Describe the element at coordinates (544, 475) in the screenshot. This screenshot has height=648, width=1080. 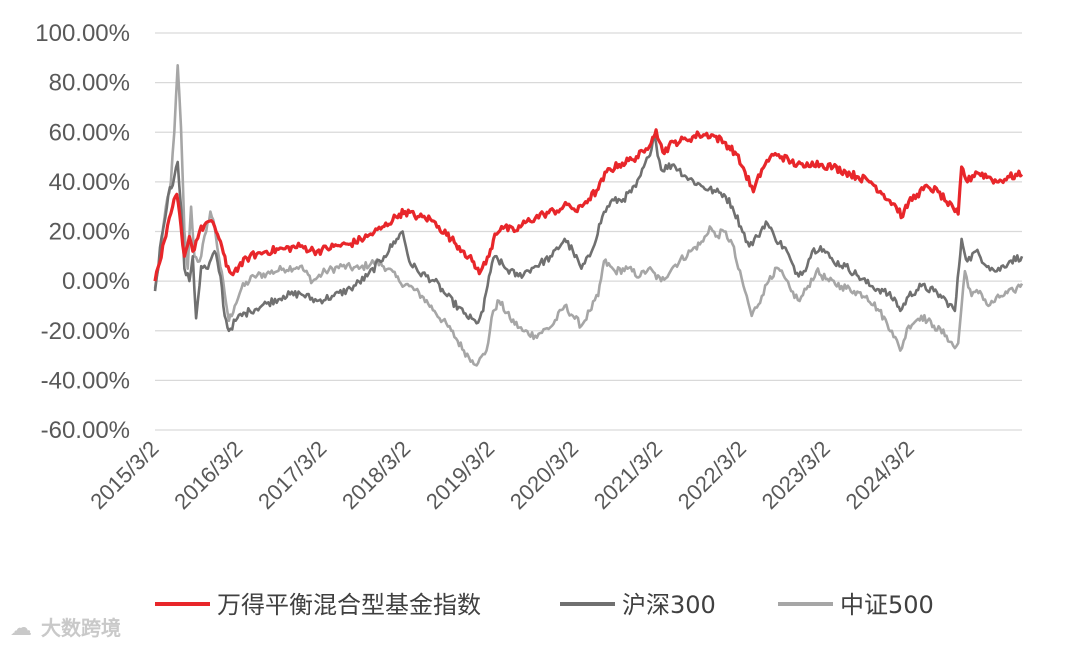
I see `x-tick-label: 2020/3/2` at that location.